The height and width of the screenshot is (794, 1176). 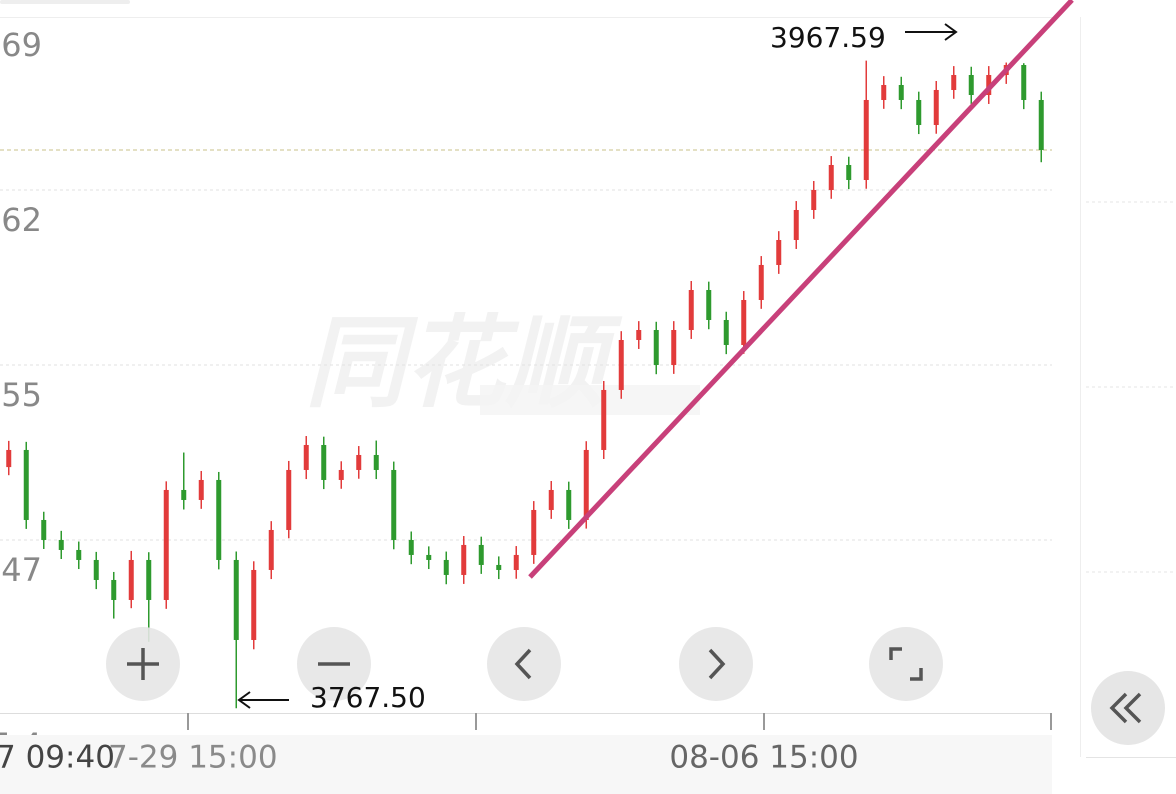 I want to click on next-button, so click(x=716, y=664).